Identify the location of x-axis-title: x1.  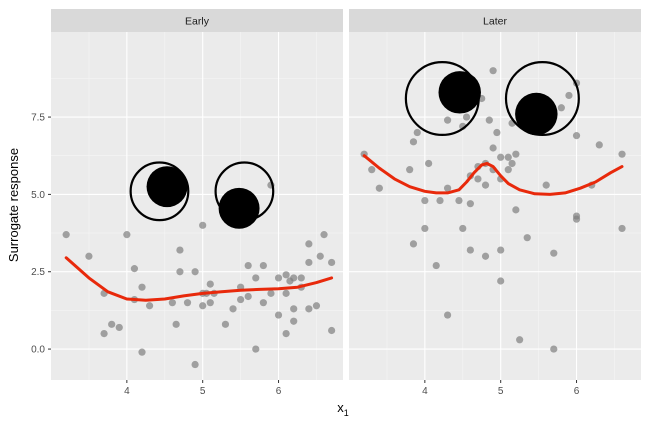
(343, 409).